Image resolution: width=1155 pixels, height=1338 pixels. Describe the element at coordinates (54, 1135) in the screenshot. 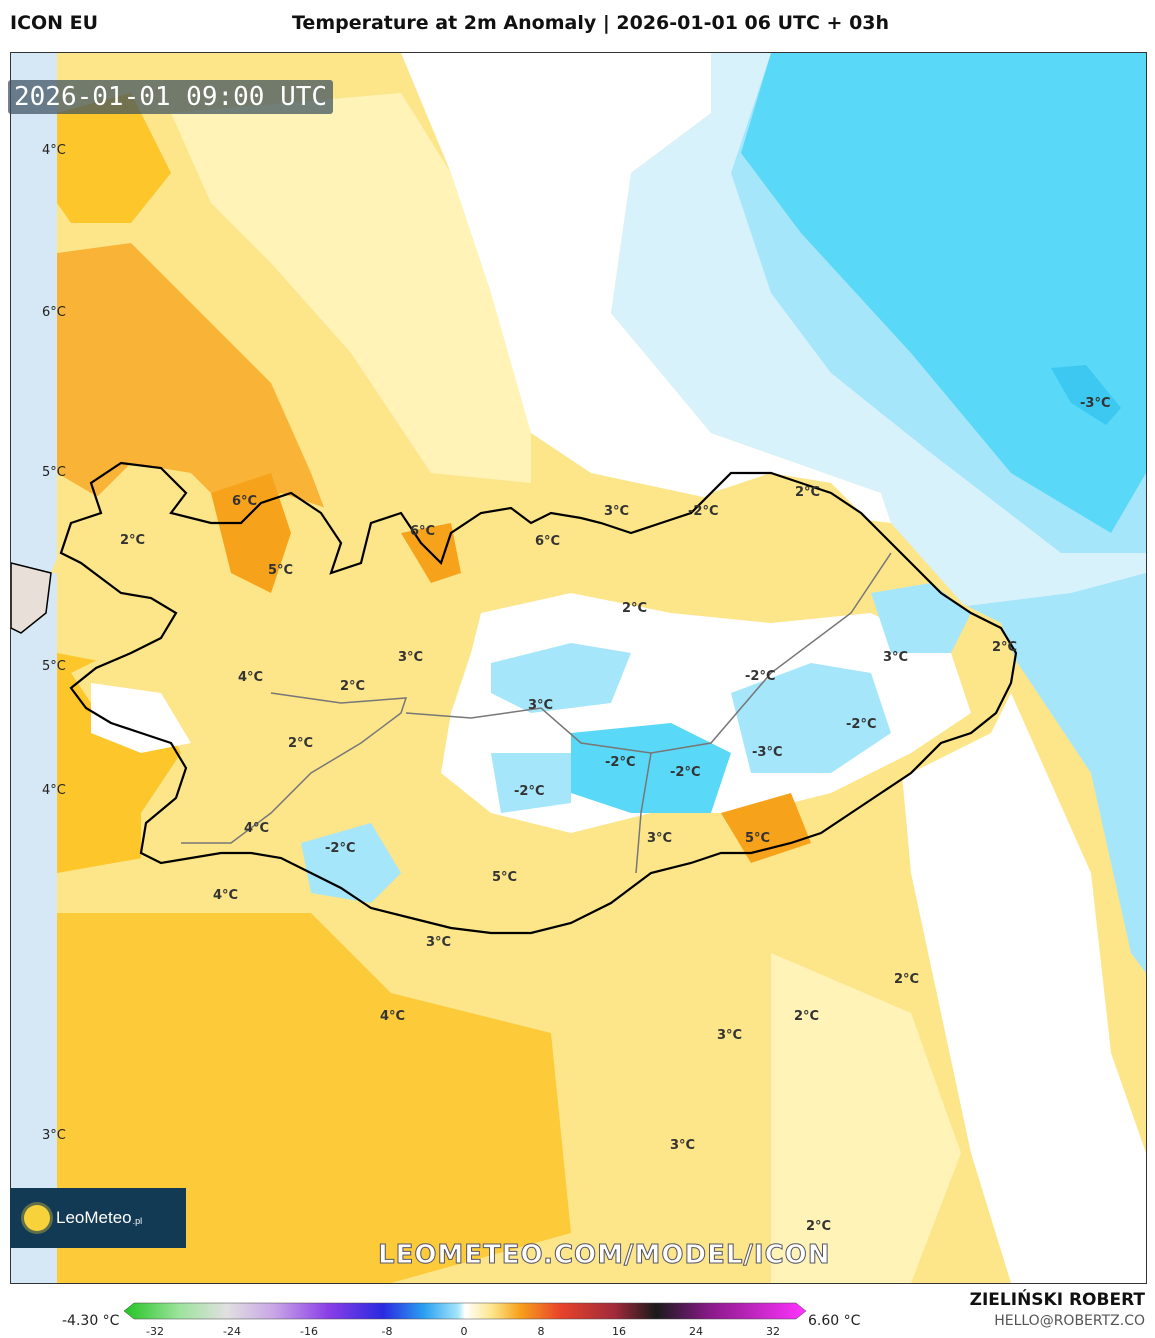

I see `map-label: 3°C` at that location.